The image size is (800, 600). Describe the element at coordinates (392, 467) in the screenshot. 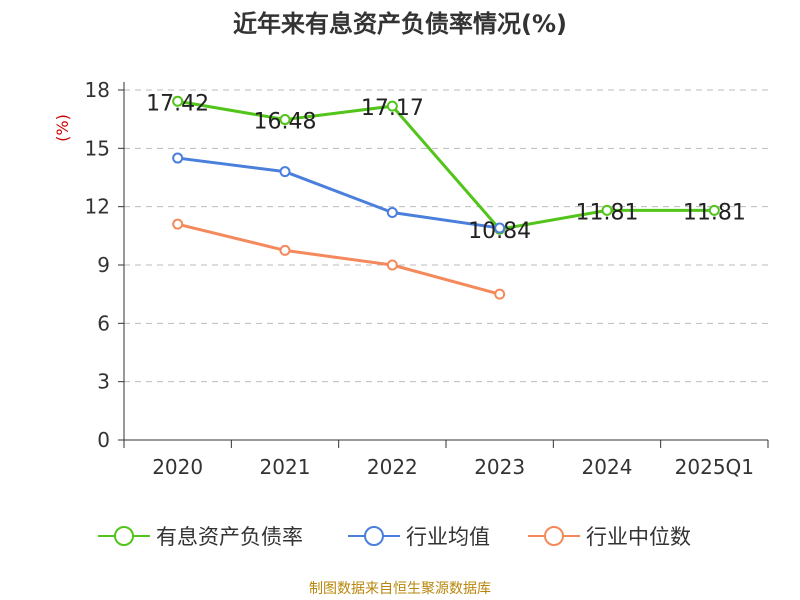

I see `x-tick-label: 2022` at that location.